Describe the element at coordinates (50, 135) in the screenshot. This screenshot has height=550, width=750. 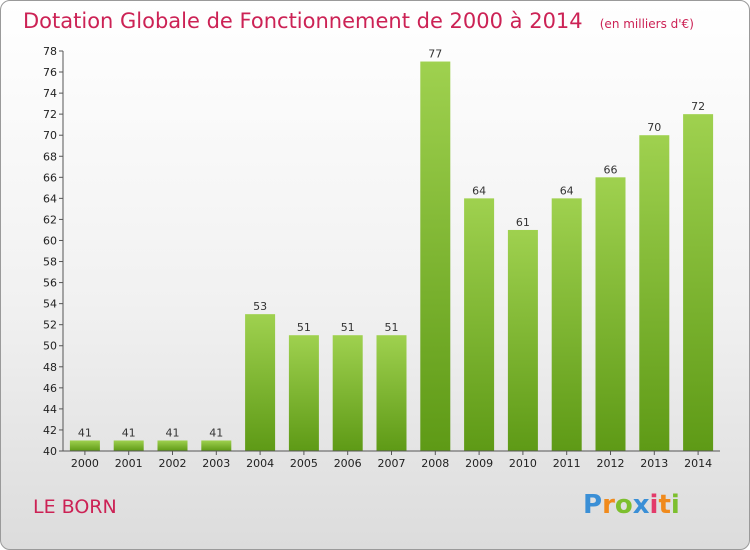
I see `y-tick-label: 70` at that location.